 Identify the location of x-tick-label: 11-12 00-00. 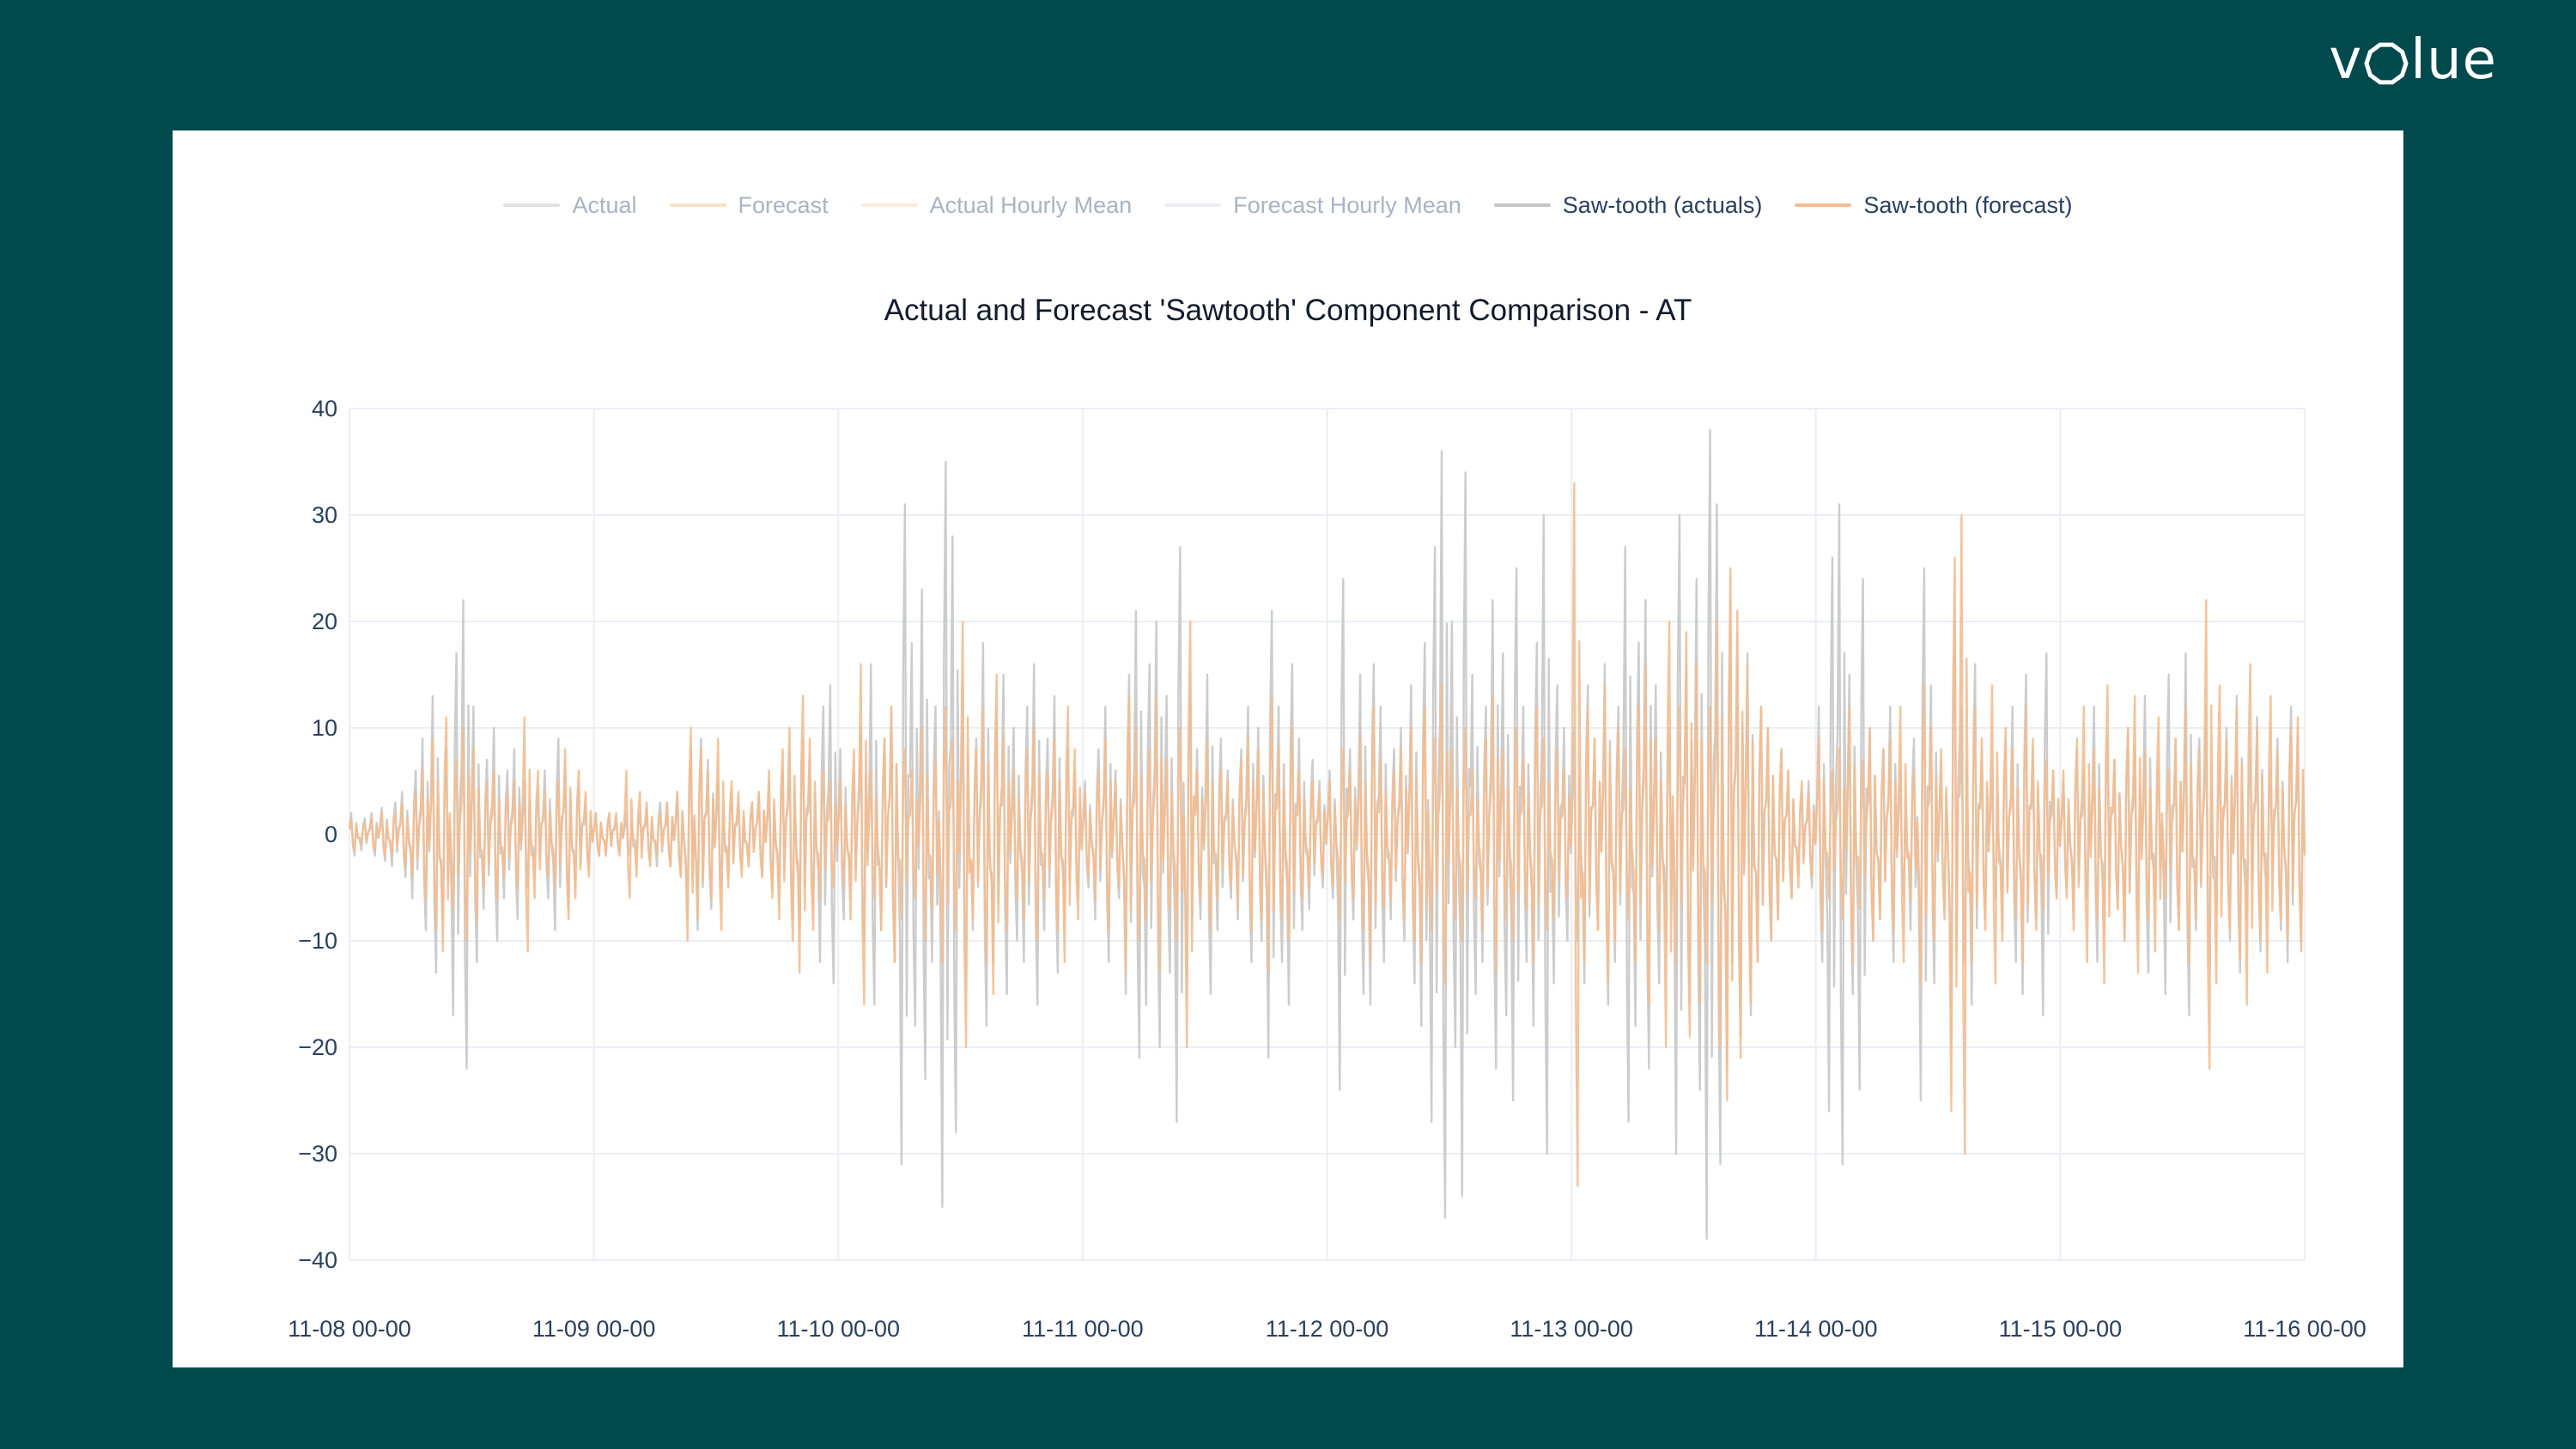
(1327, 1329).